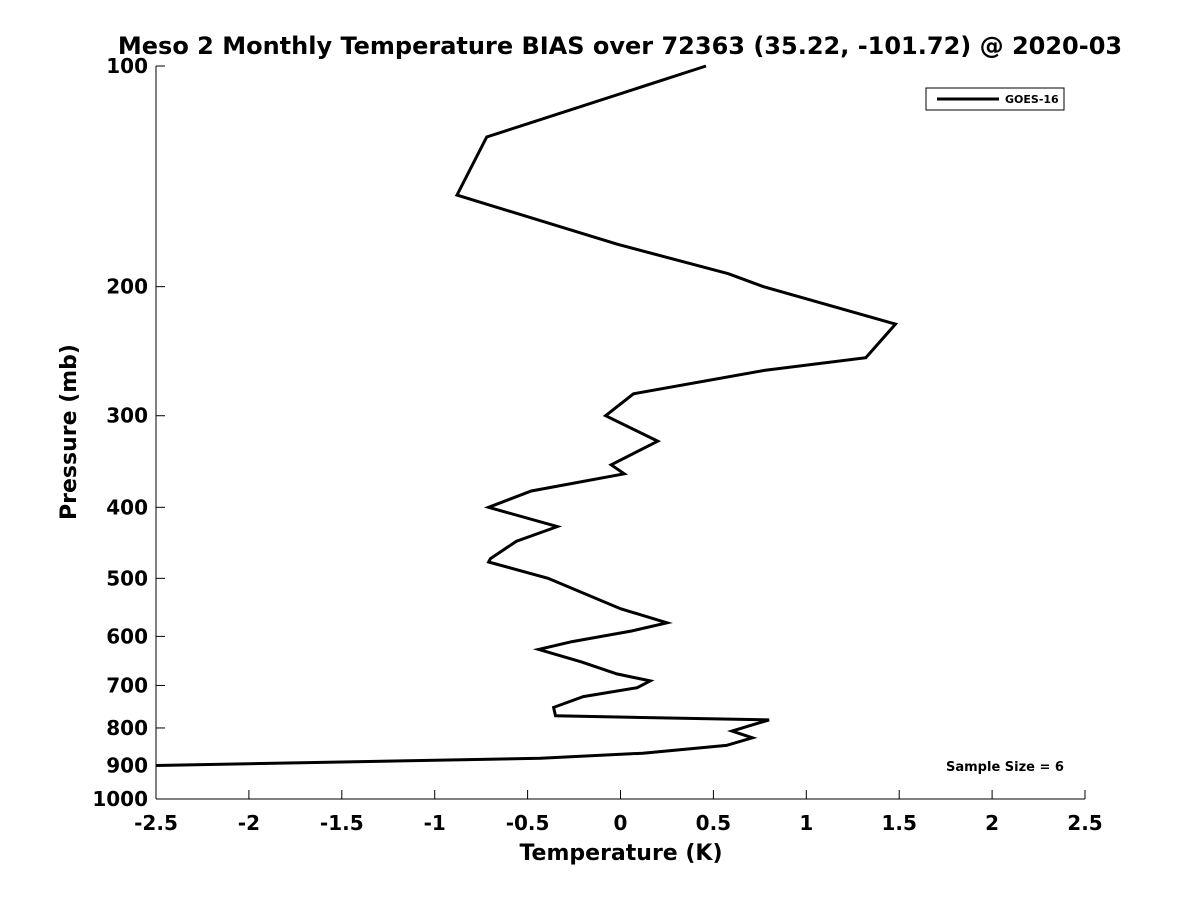 The image size is (1200, 904). Describe the element at coordinates (1084, 823) in the screenshot. I see `x-tick-label: 2.5` at that location.